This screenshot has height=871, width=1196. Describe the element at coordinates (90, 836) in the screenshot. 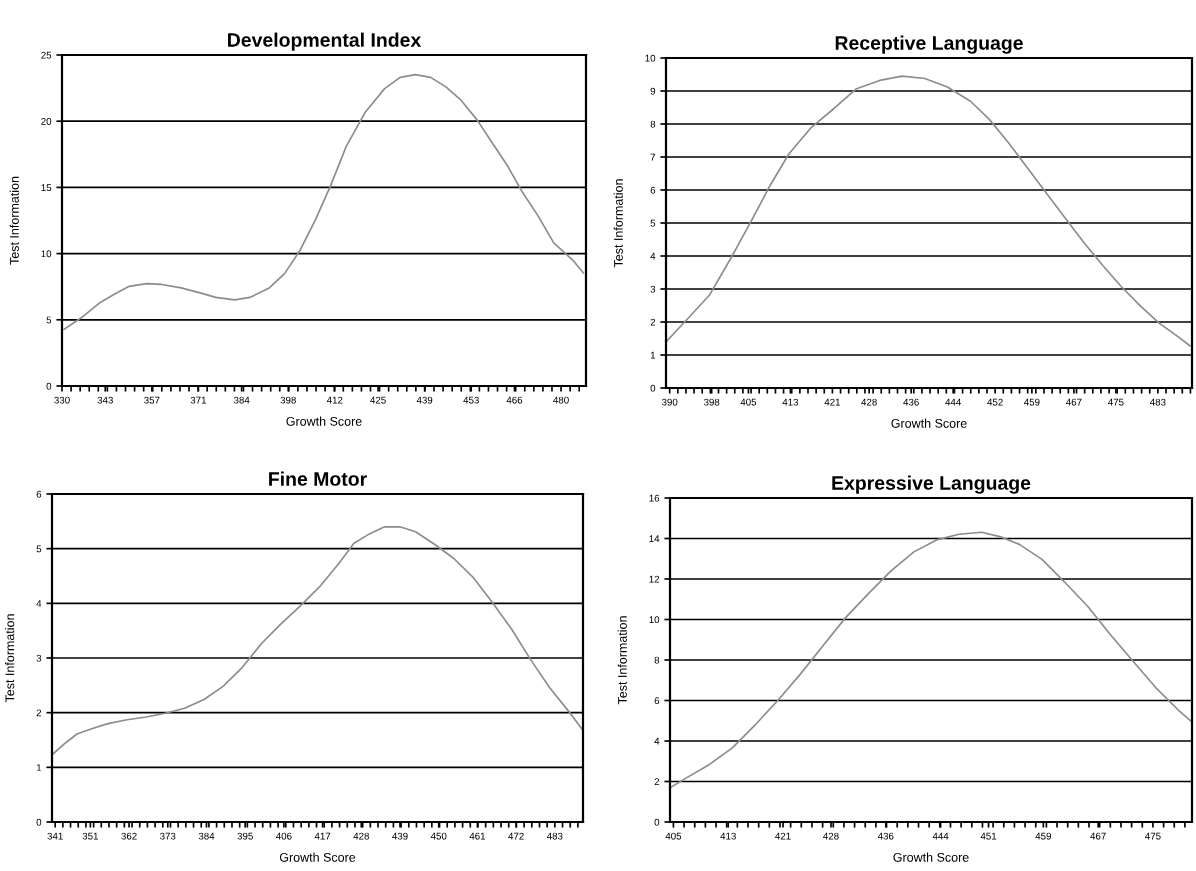

I see `x-tick-label: 351` at that location.